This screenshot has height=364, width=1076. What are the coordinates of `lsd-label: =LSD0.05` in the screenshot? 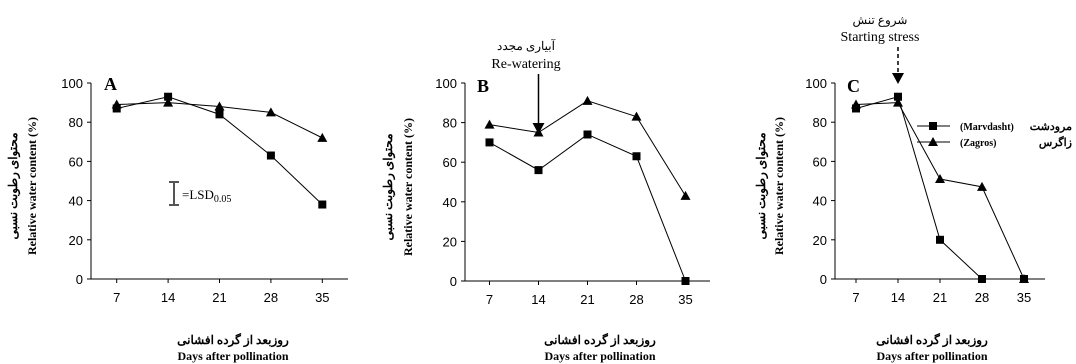 It's located at (206, 196).